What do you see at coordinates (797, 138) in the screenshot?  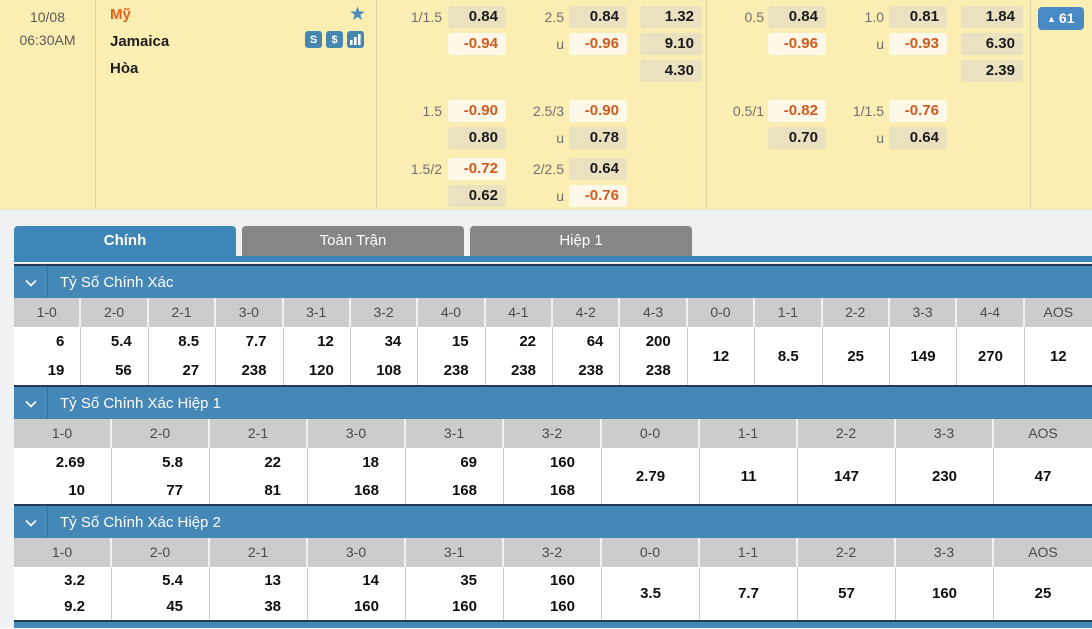 I see `odds-cell: 0.70` at bounding box center [797, 138].